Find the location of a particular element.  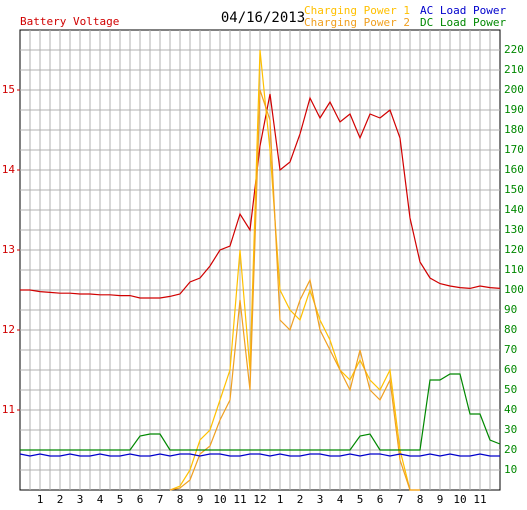

y-tick-label: 11 is located at coordinates (8, 409).